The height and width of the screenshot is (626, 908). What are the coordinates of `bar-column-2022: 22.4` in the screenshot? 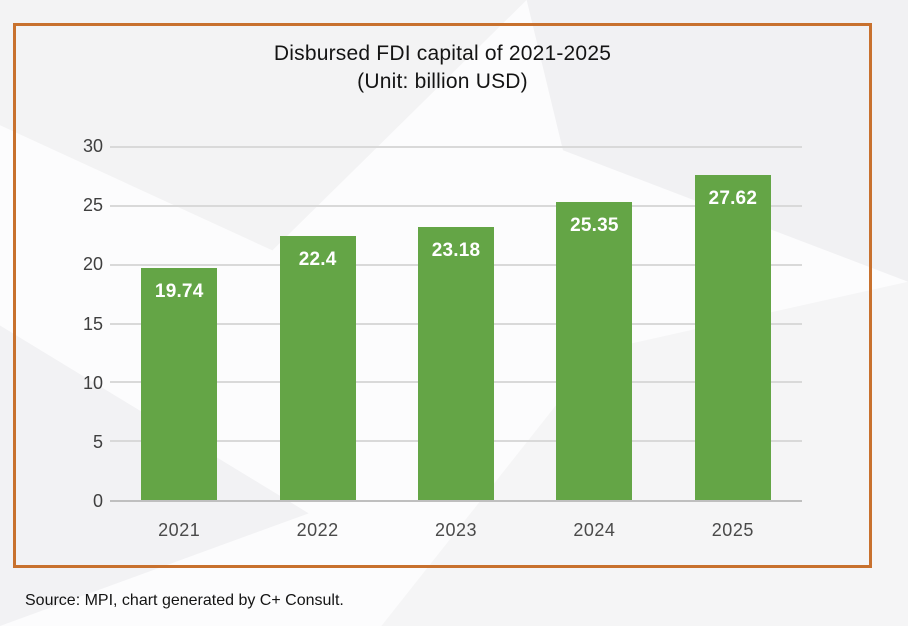 It's located at (317, 323).